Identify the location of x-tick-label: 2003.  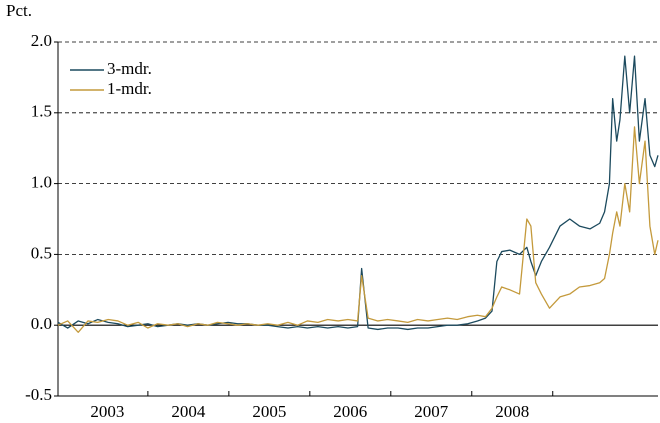
(107, 411).